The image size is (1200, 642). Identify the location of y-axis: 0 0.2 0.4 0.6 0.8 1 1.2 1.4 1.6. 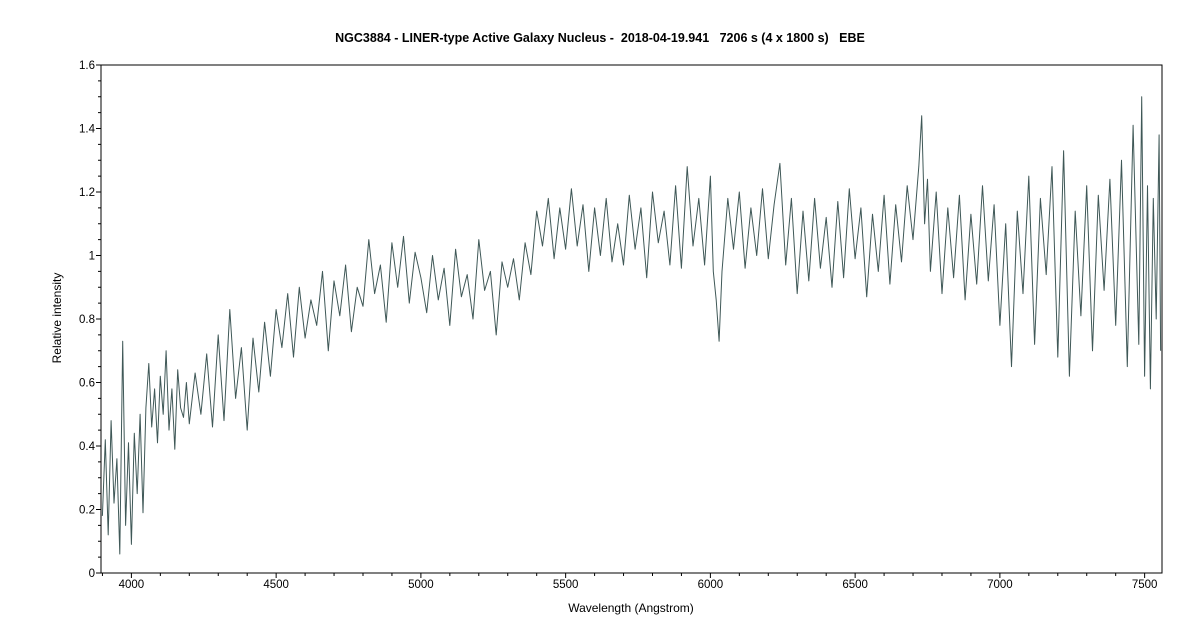
(90, 320).